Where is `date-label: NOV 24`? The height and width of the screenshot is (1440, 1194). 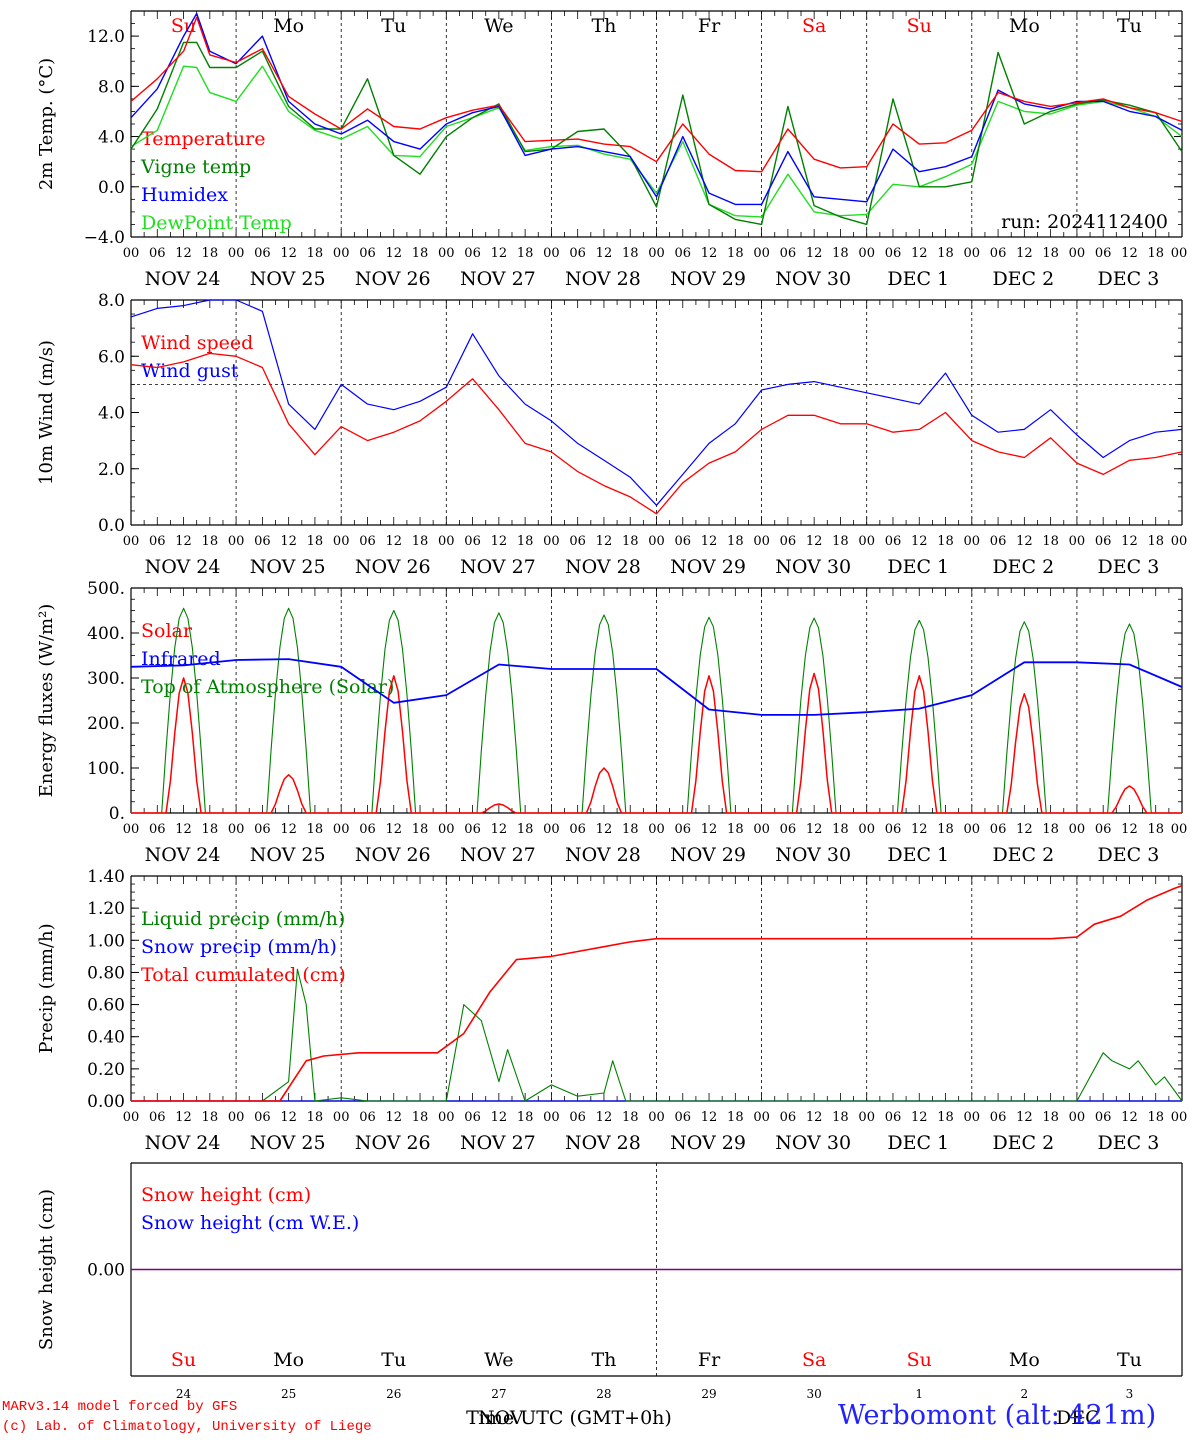 date-label: NOV 24 is located at coordinates (183, 279).